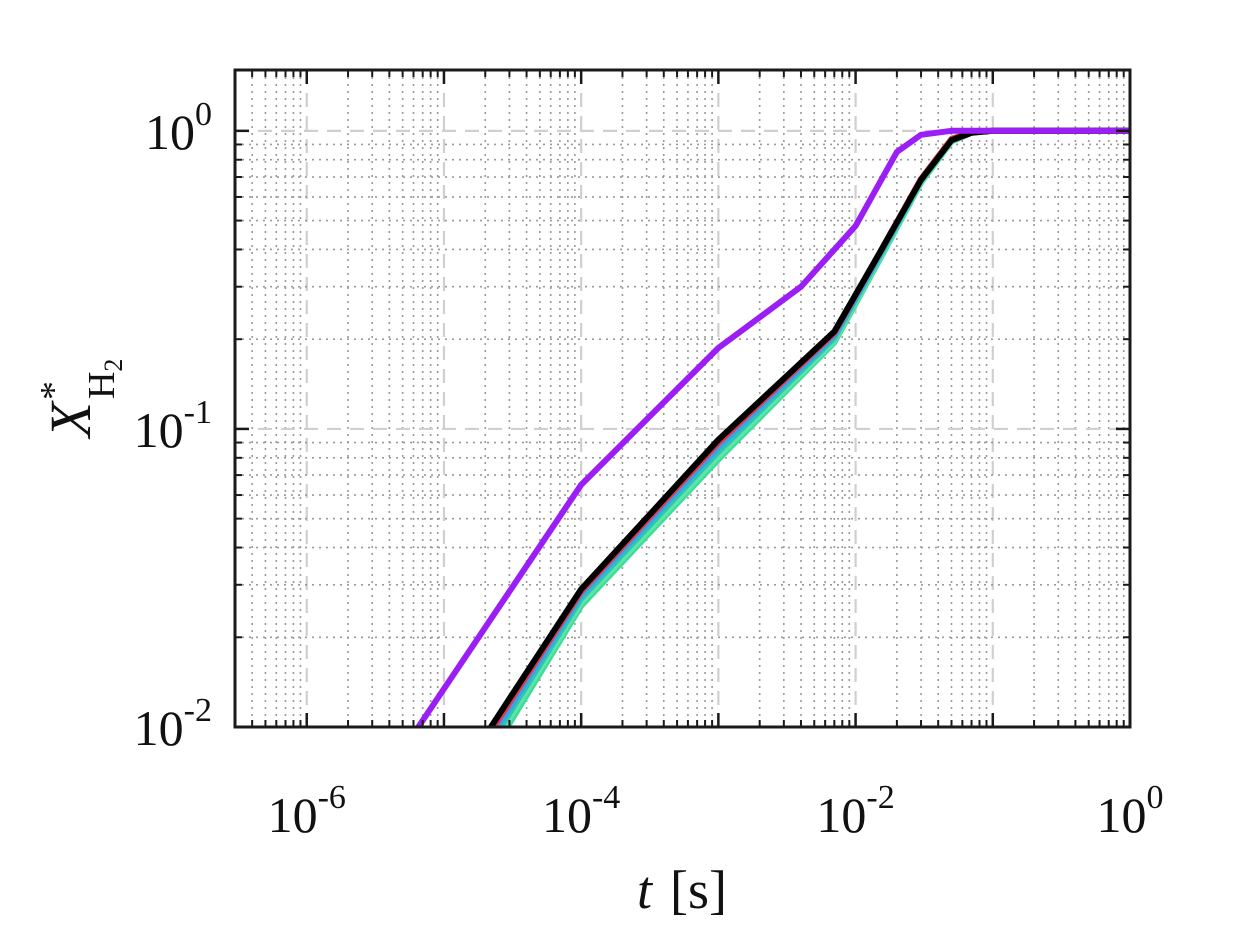 The image size is (1250, 938). I want to click on y-tick-labels: 10⁻² 10⁻¹ 10⁰, so click(173, 426).